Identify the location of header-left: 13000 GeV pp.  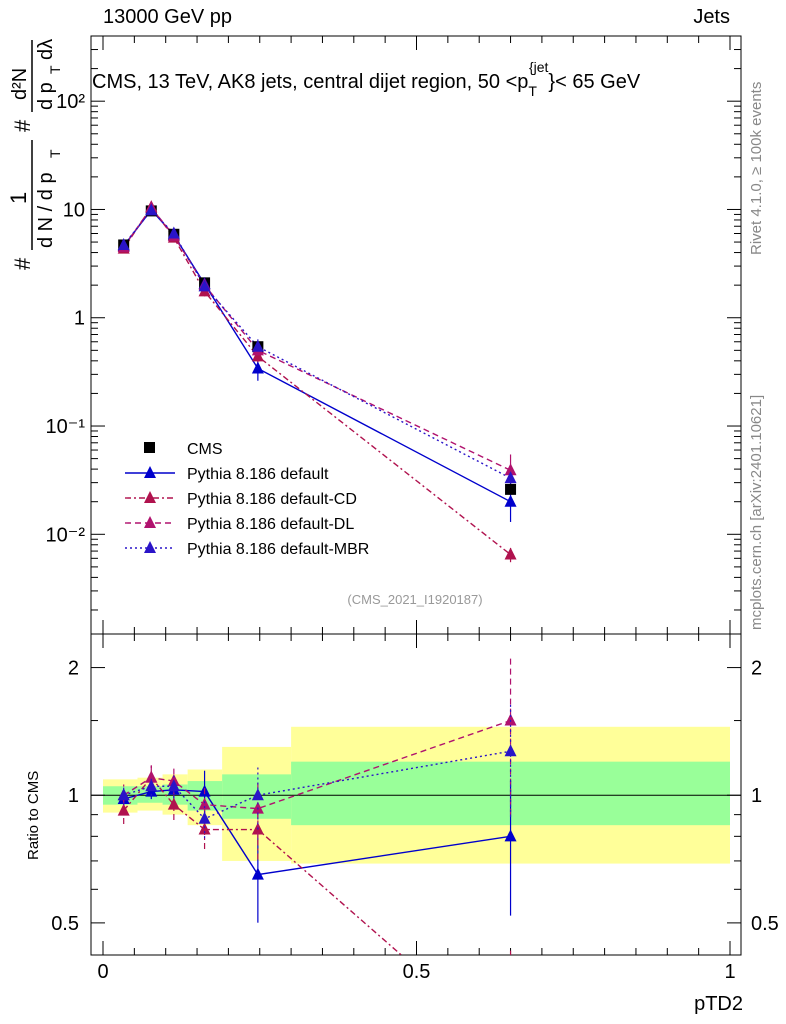
(167, 17).